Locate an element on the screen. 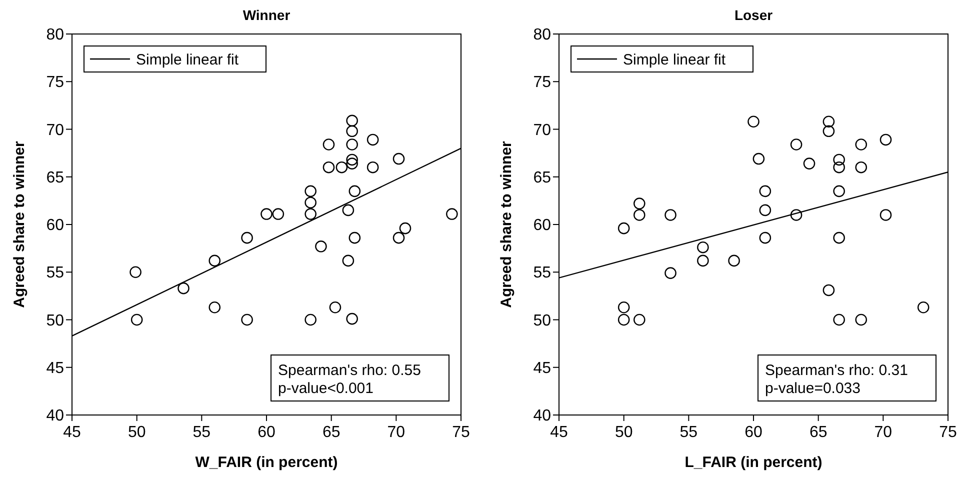 The width and height of the screenshot is (967, 478). y-tick-label: 50 is located at coordinates (542, 321).